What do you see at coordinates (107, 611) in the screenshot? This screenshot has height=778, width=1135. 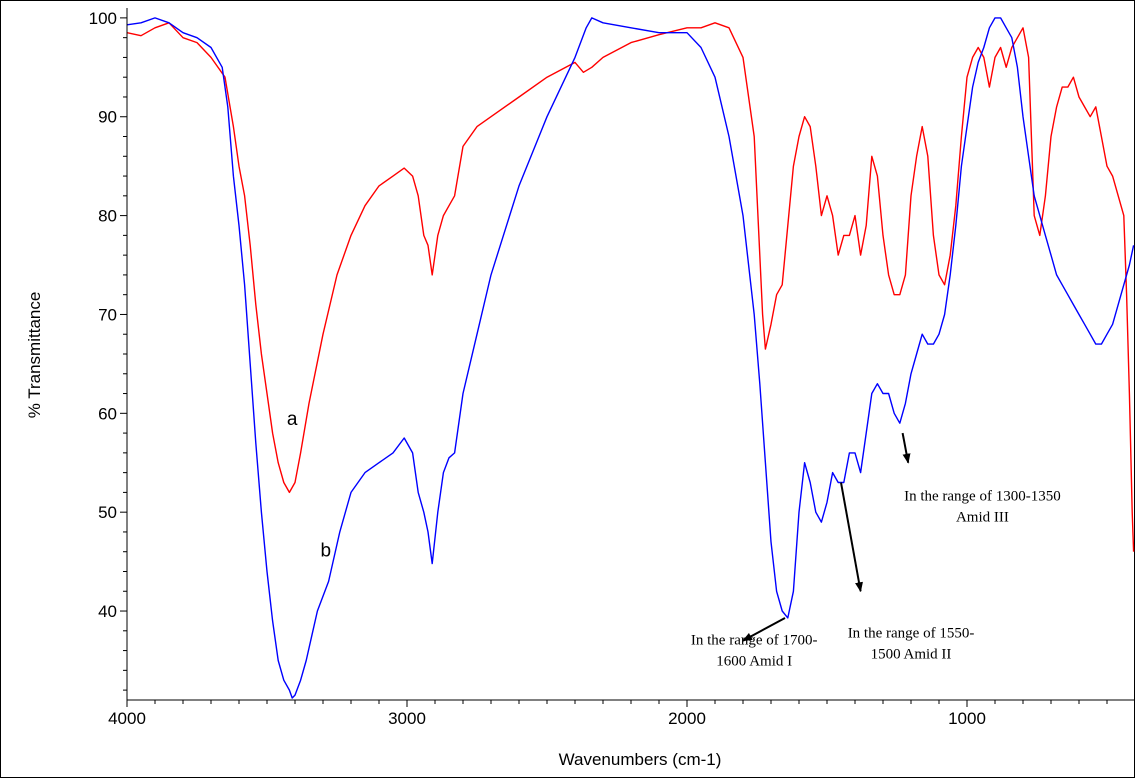 I see `y-tick-label: 40` at bounding box center [107, 611].